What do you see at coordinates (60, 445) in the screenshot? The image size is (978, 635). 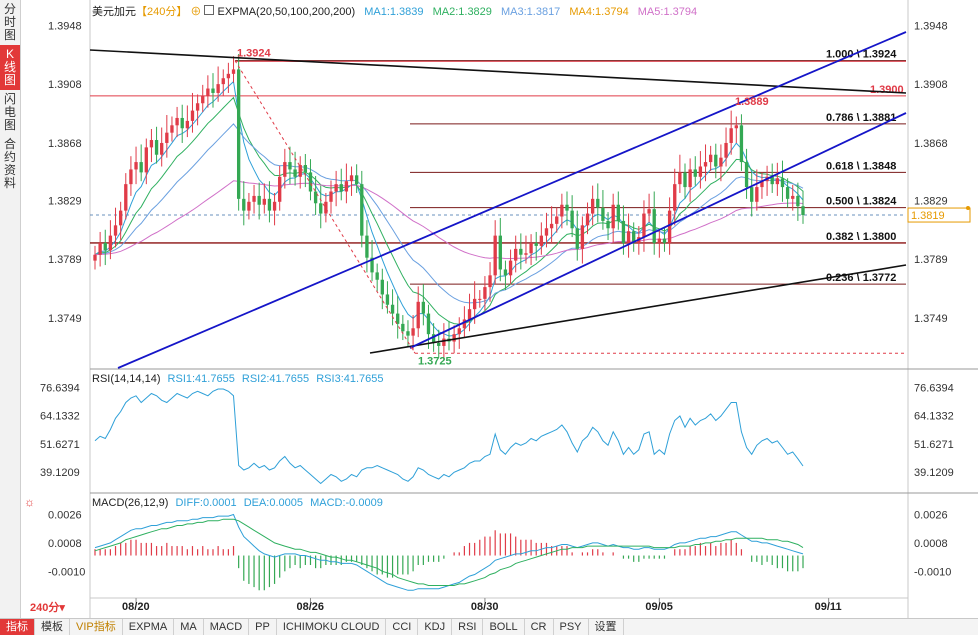 I see `rsi-tick-left: 51.6271` at bounding box center [60, 445].